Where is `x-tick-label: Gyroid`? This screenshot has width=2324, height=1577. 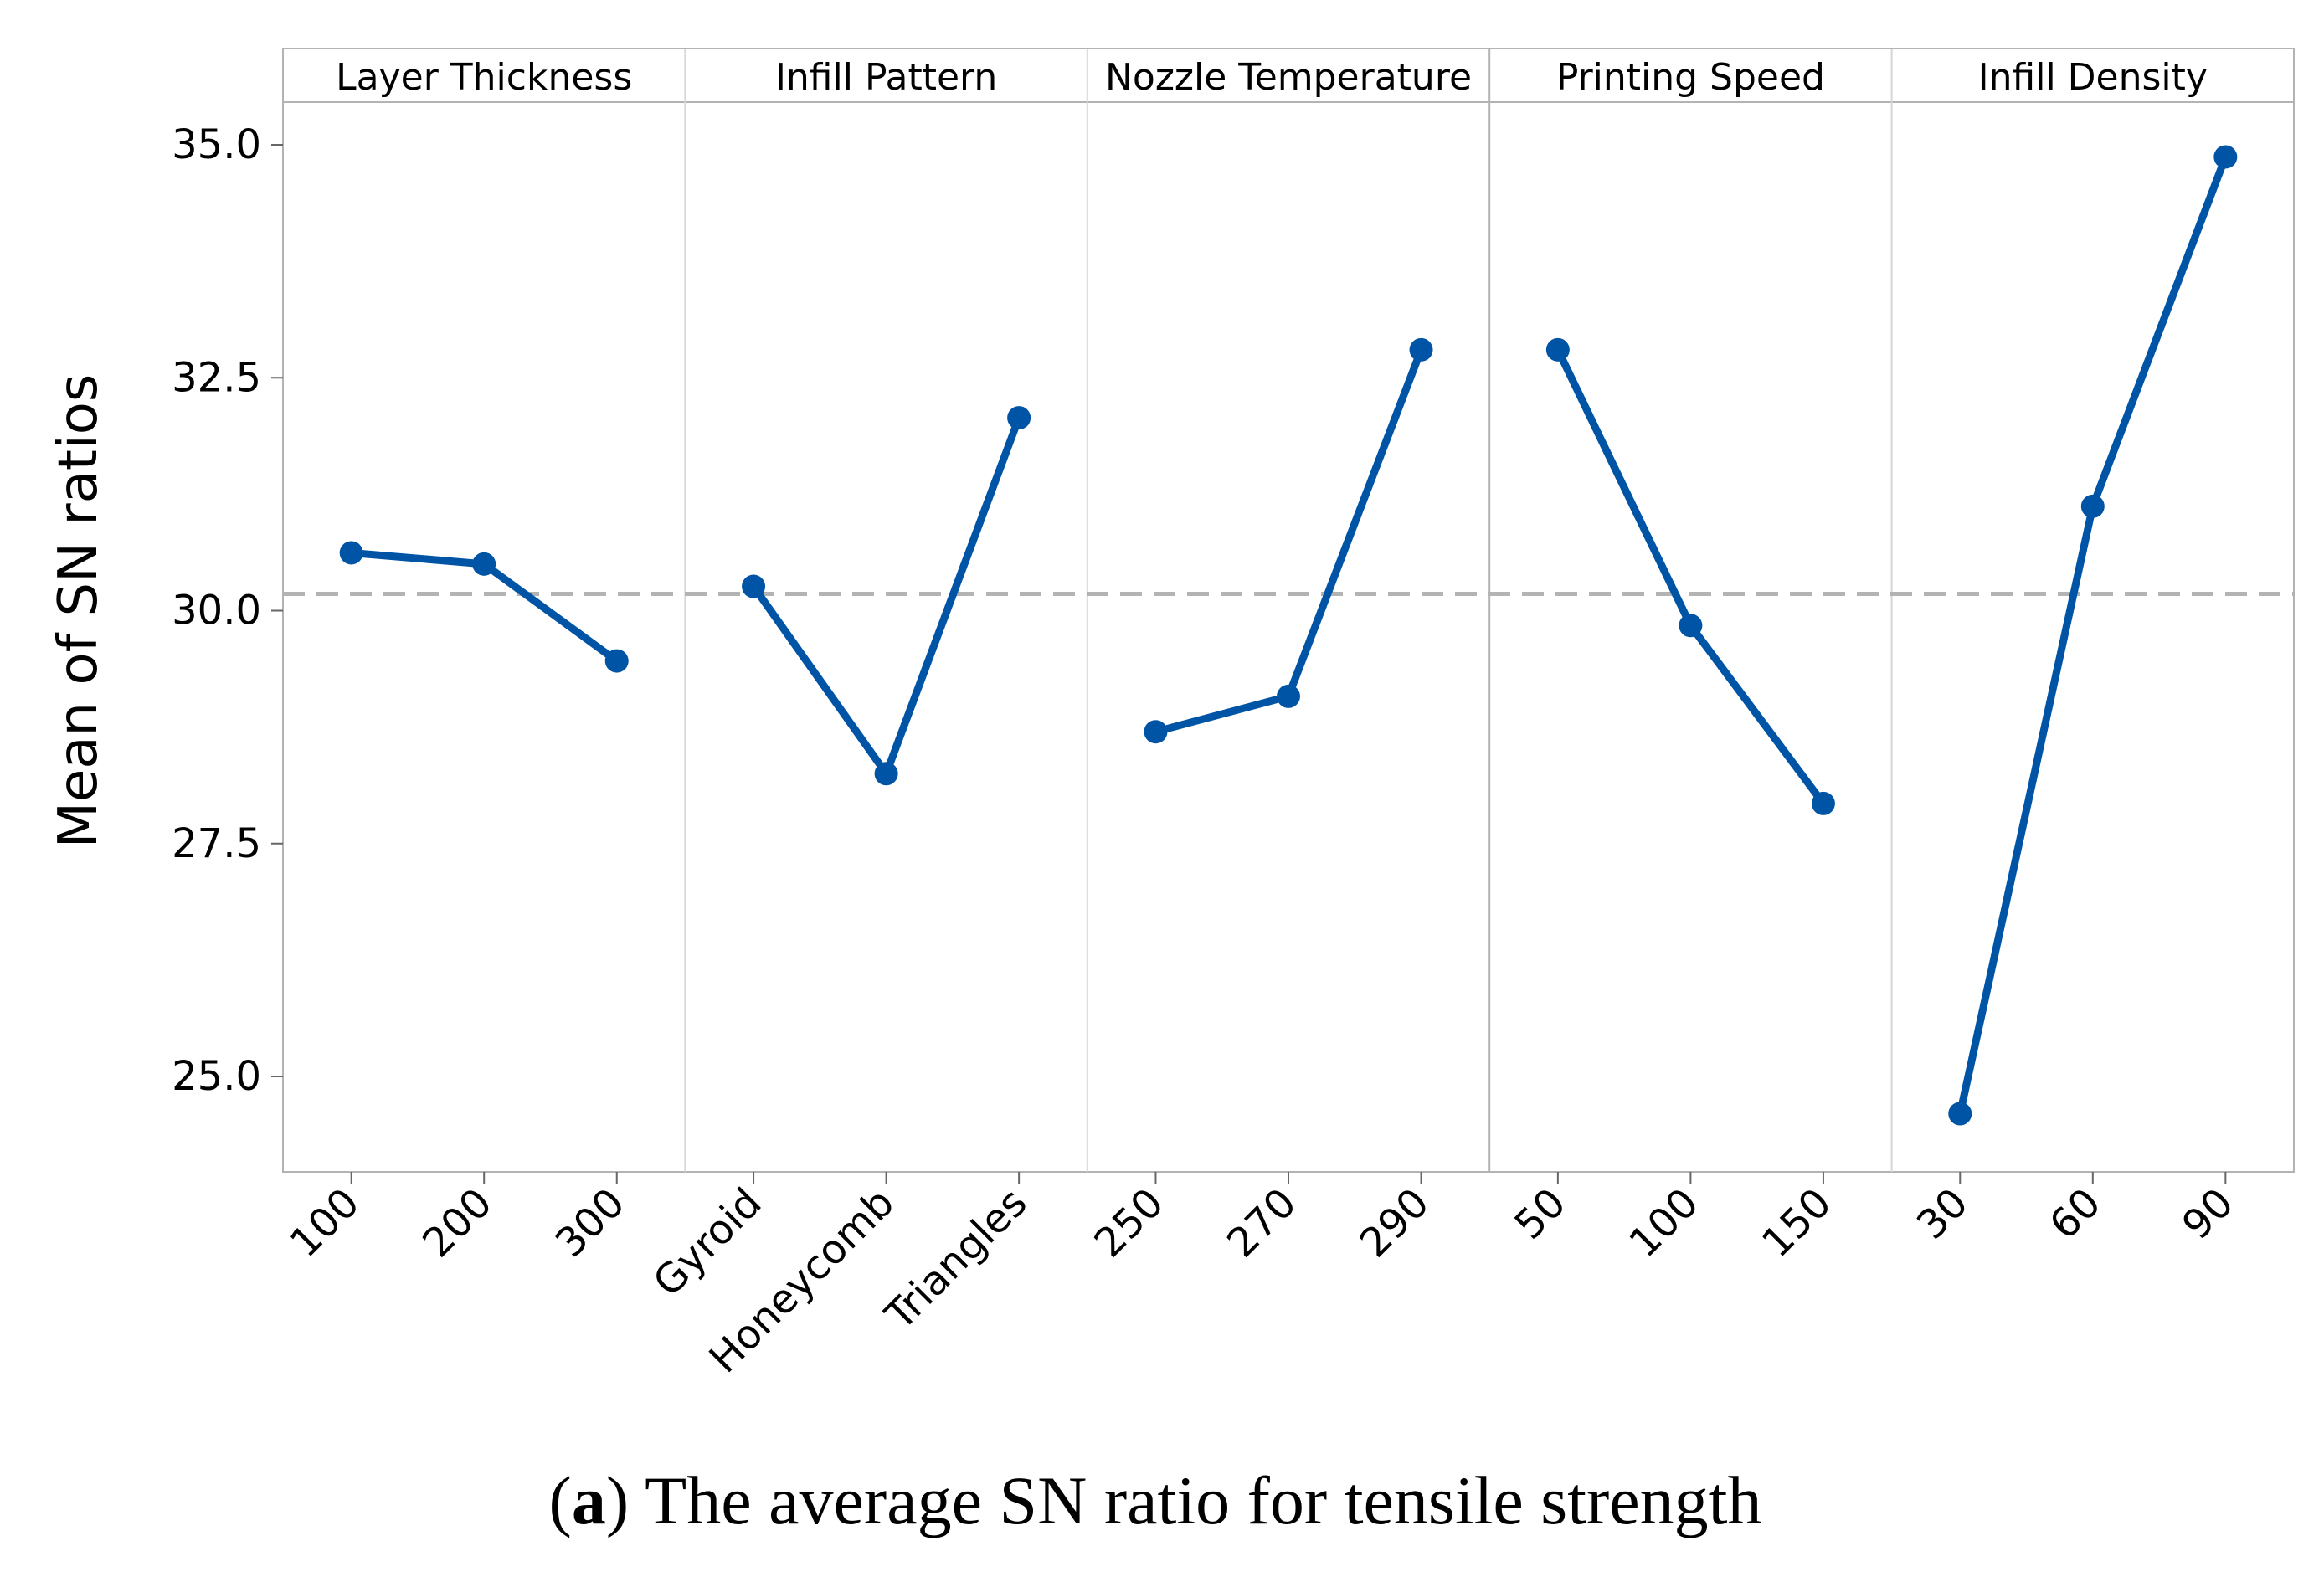 x-tick-label: Gyroid is located at coordinates (708, 1242).